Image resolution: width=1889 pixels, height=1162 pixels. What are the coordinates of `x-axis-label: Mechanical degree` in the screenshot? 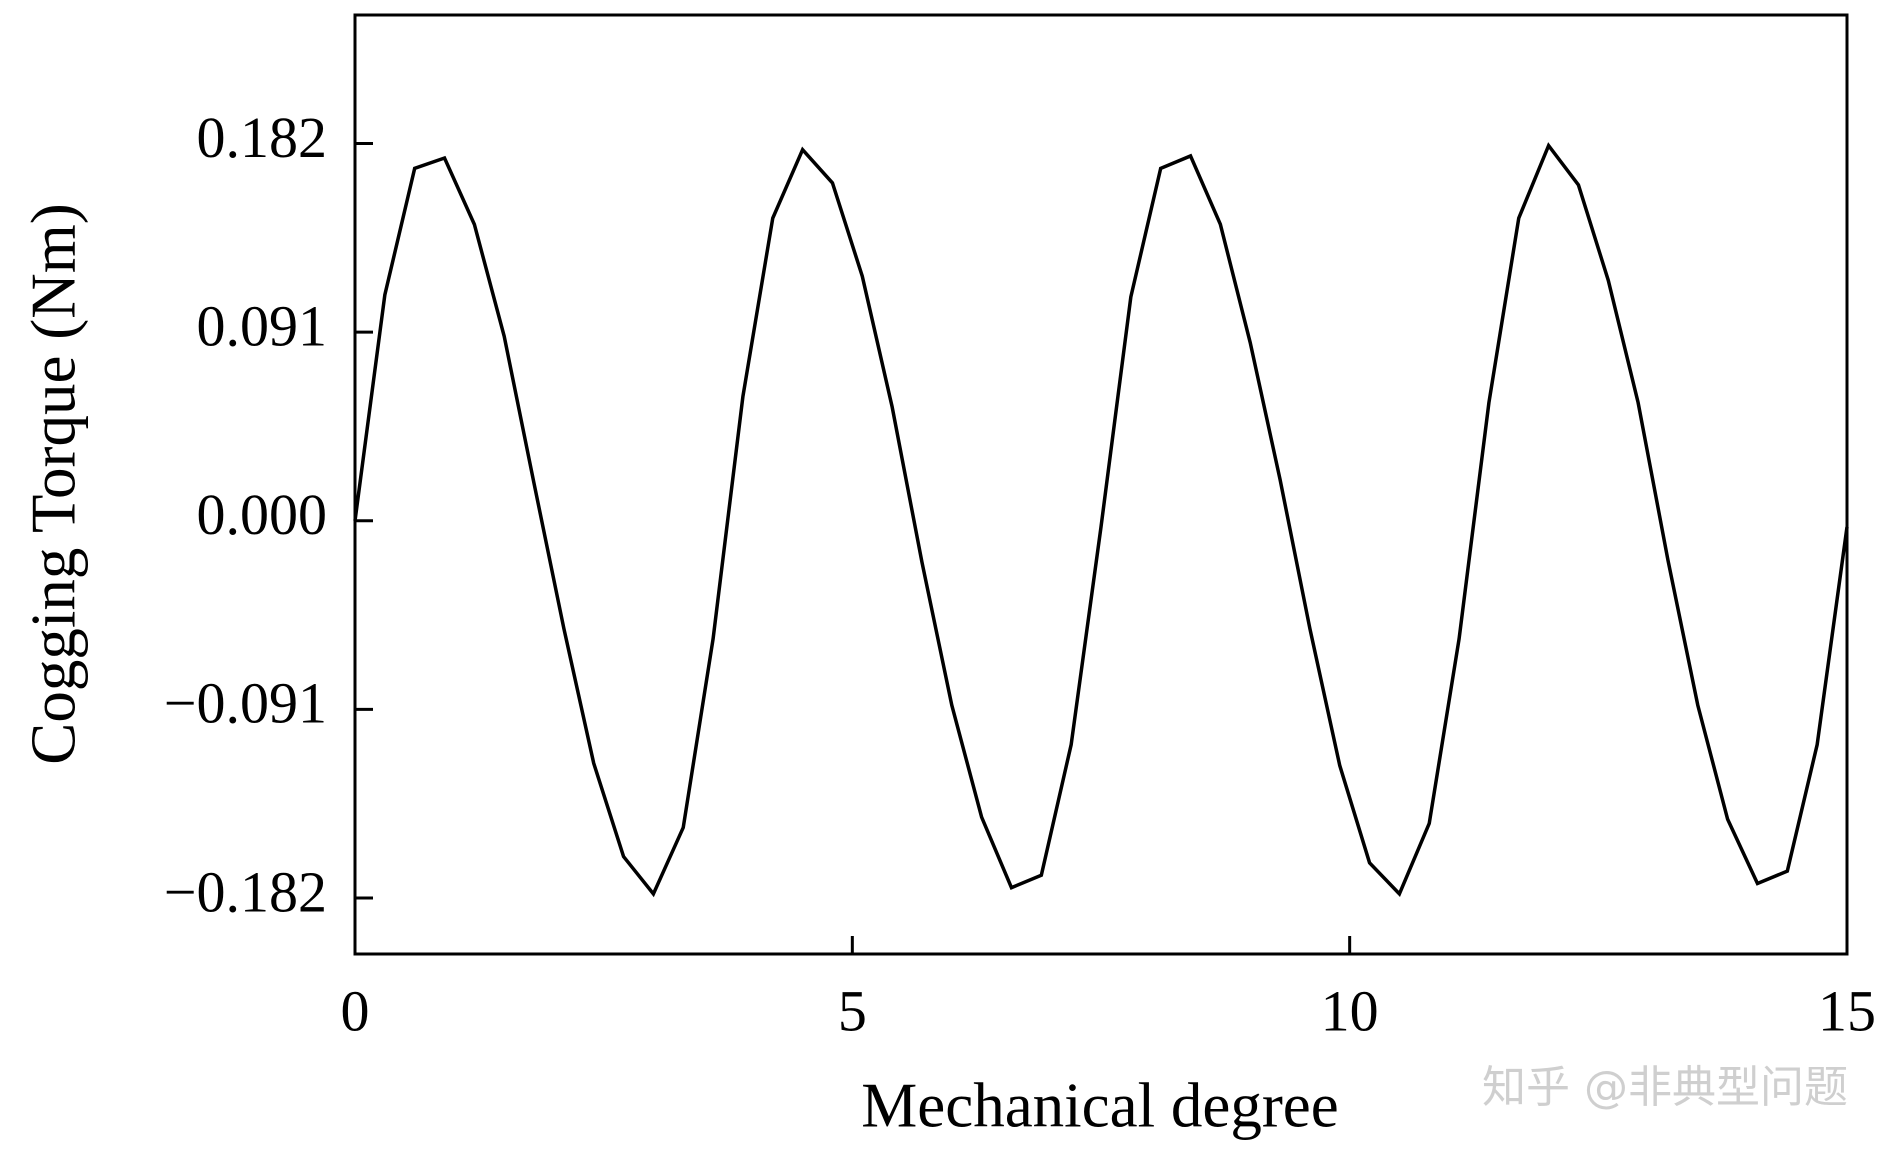 It's located at (1099, 1105).